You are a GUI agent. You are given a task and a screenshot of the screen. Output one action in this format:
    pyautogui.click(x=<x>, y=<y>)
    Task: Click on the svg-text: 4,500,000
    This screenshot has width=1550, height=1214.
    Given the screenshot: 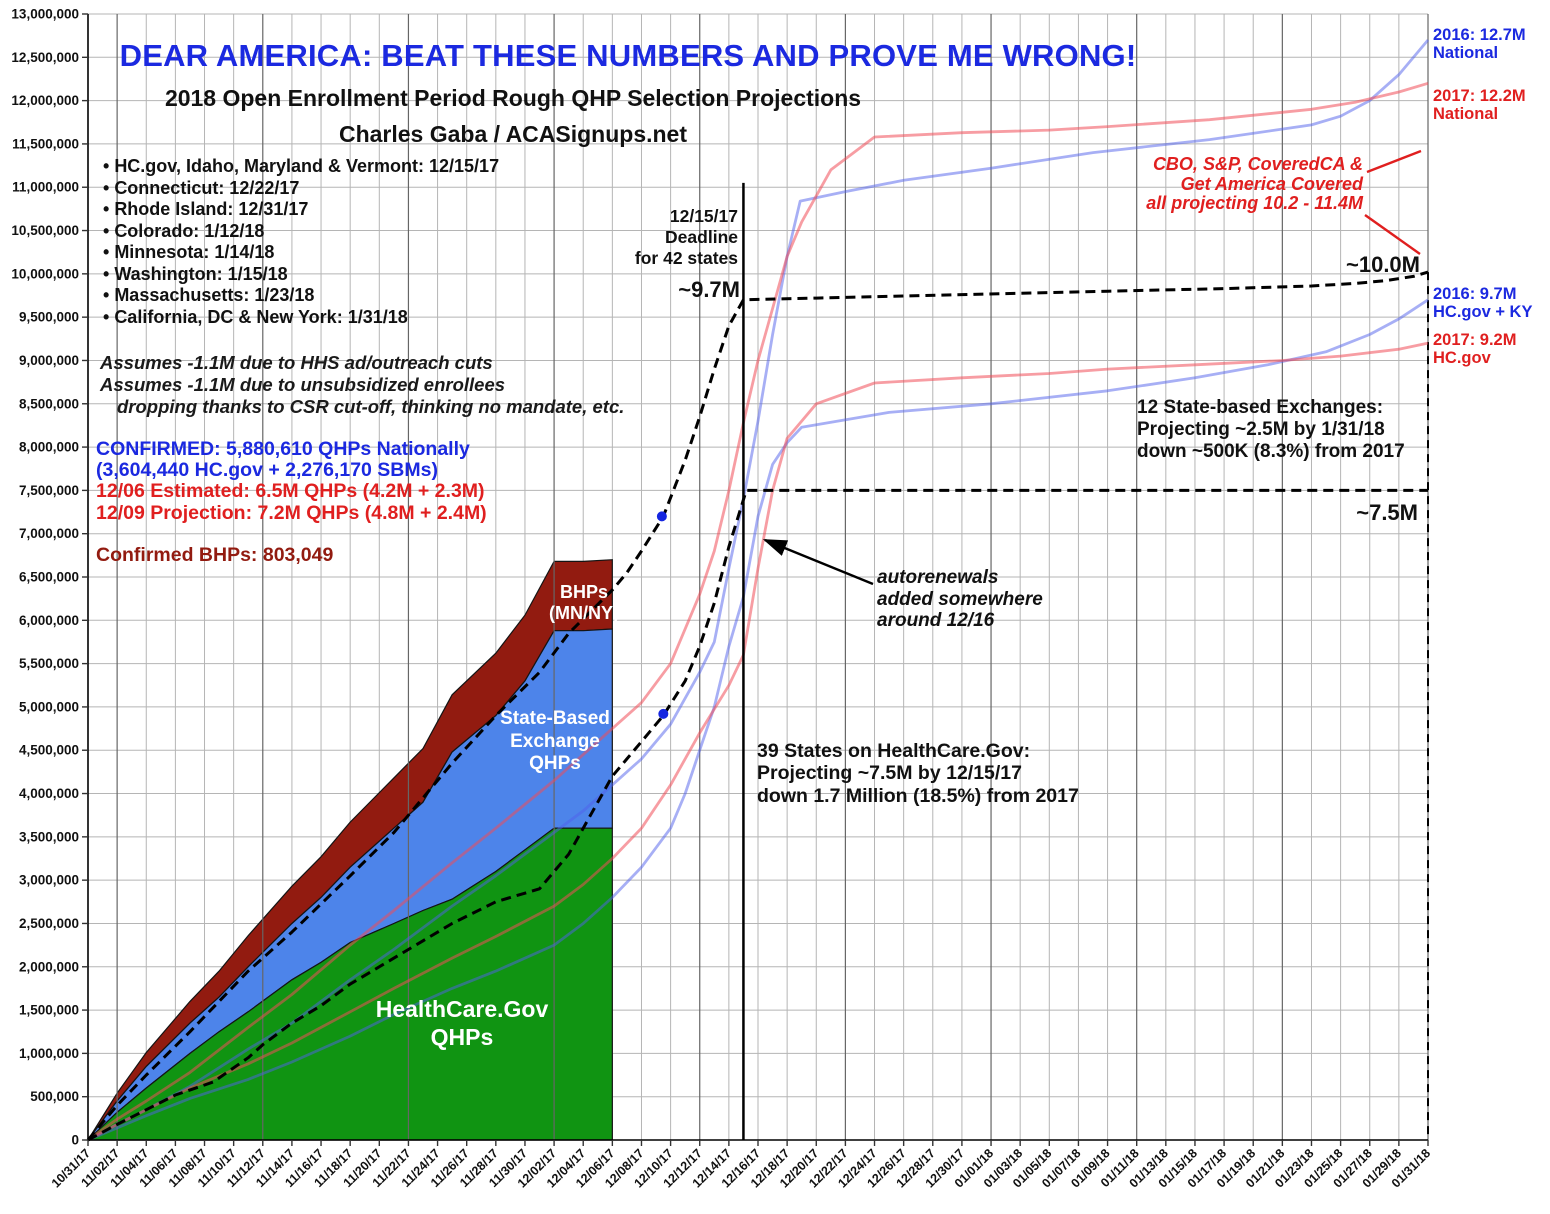 What is the action you would take?
    pyautogui.click(x=49, y=750)
    